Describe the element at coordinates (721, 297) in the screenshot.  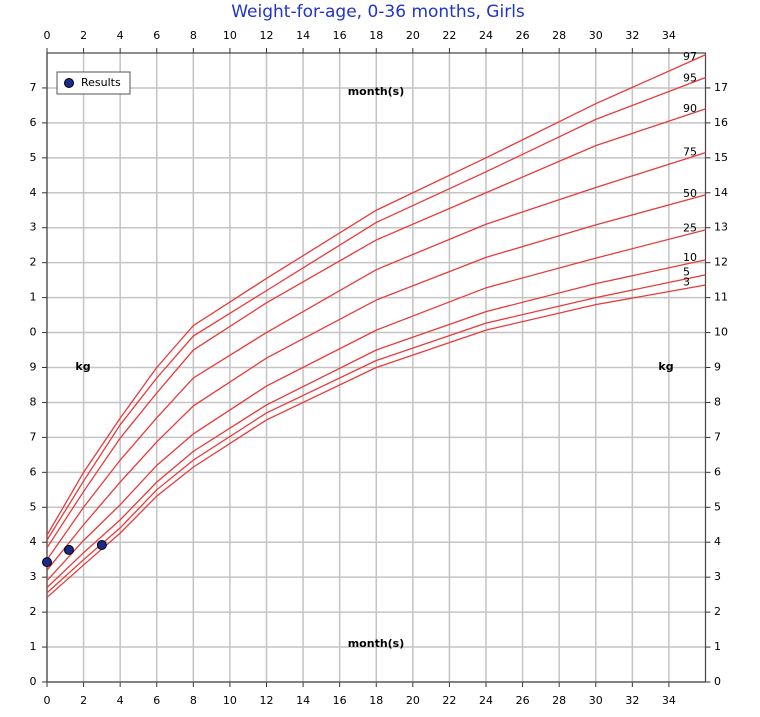
I see `y2-tick-label: 11` at that location.